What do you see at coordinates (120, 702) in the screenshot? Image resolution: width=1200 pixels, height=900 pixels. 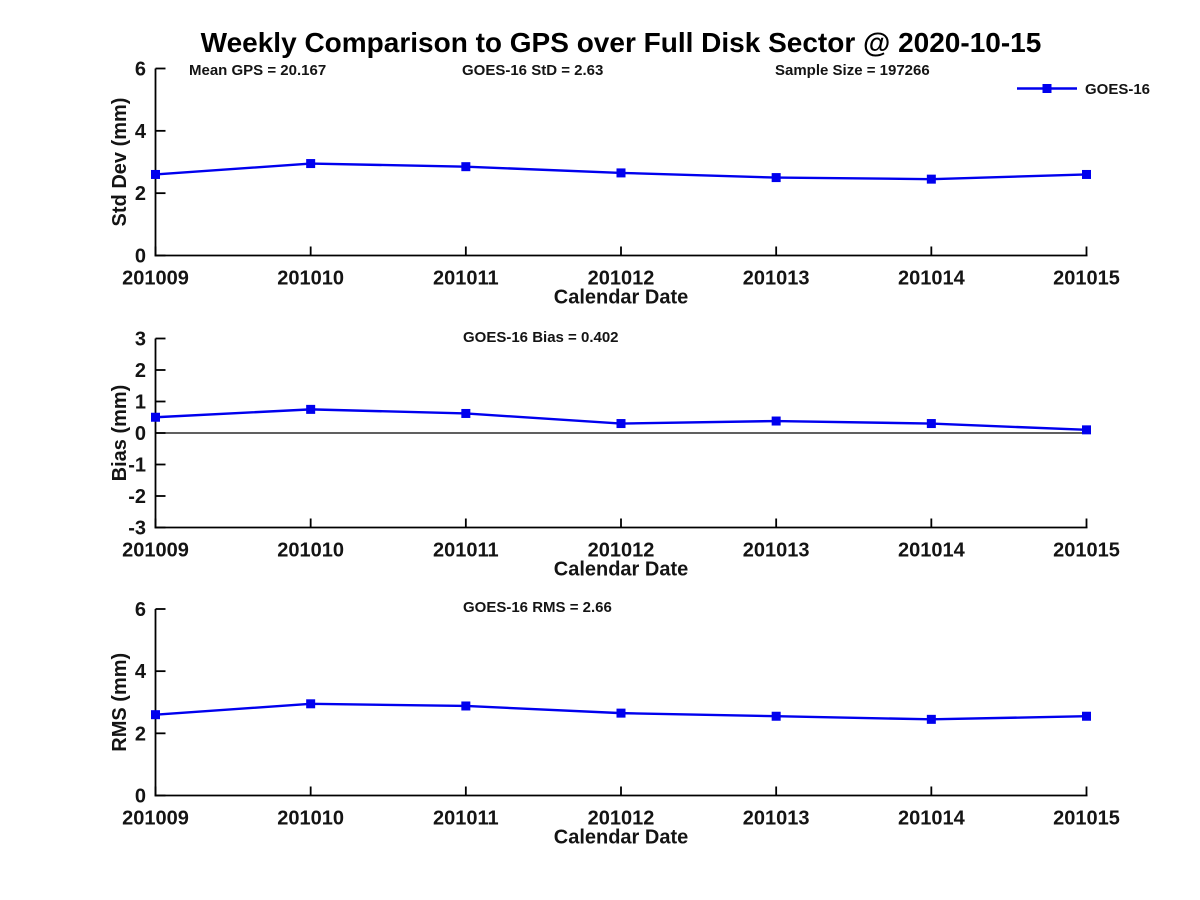 I see `y-axis-label: RMS (mm)` at bounding box center [120, 702].